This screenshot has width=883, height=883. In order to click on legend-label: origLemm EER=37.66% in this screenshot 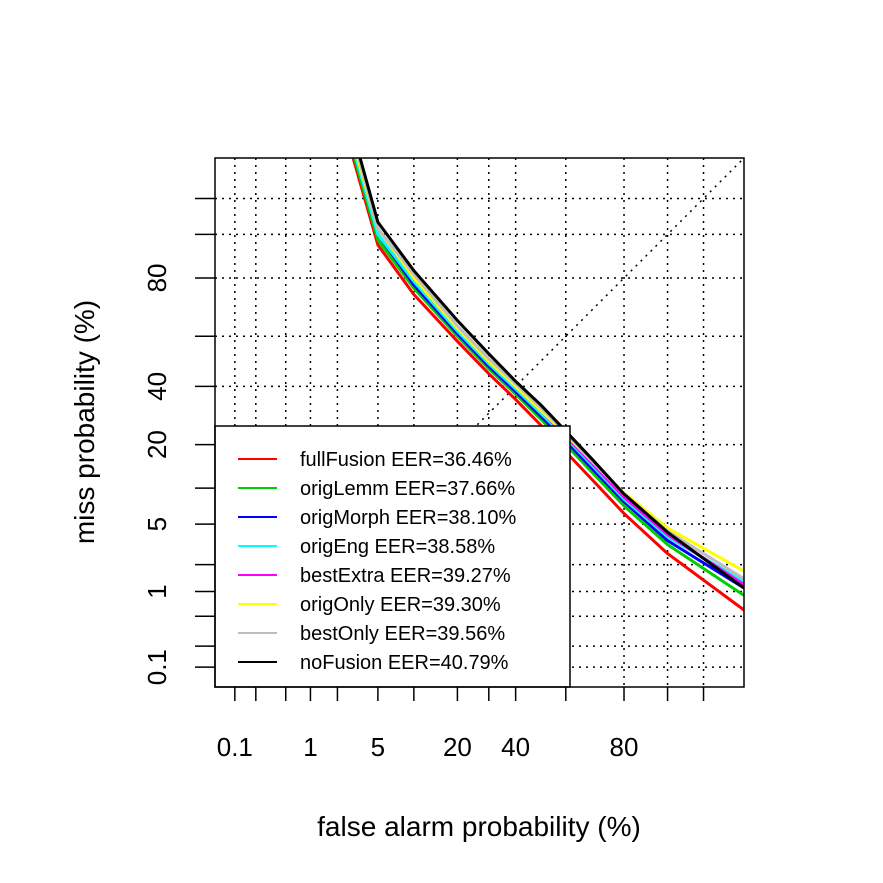, I will do `click(407, 489)`.